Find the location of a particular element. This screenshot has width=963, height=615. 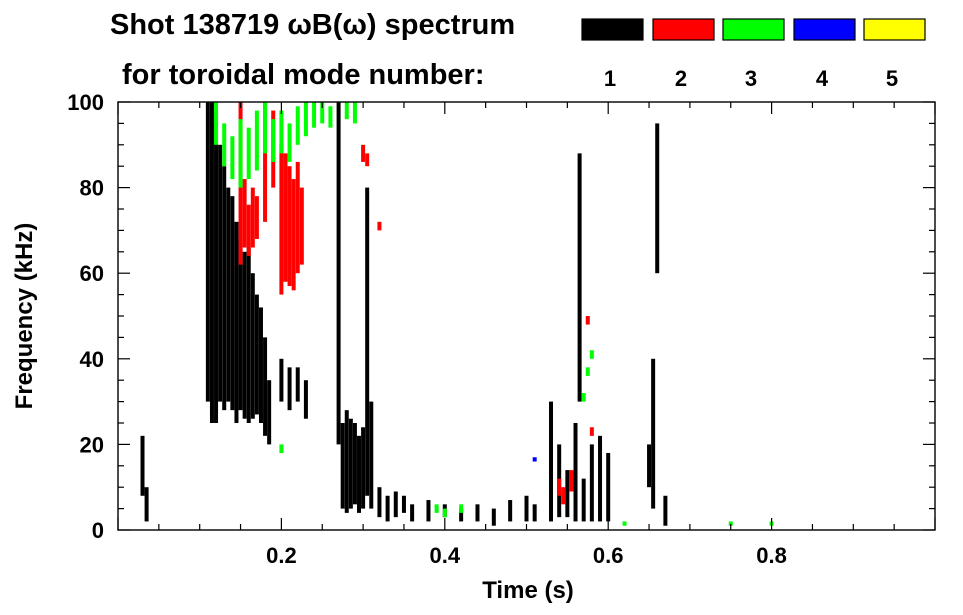

x-tick-label: 0.8 is located at coordinates (771, 555).